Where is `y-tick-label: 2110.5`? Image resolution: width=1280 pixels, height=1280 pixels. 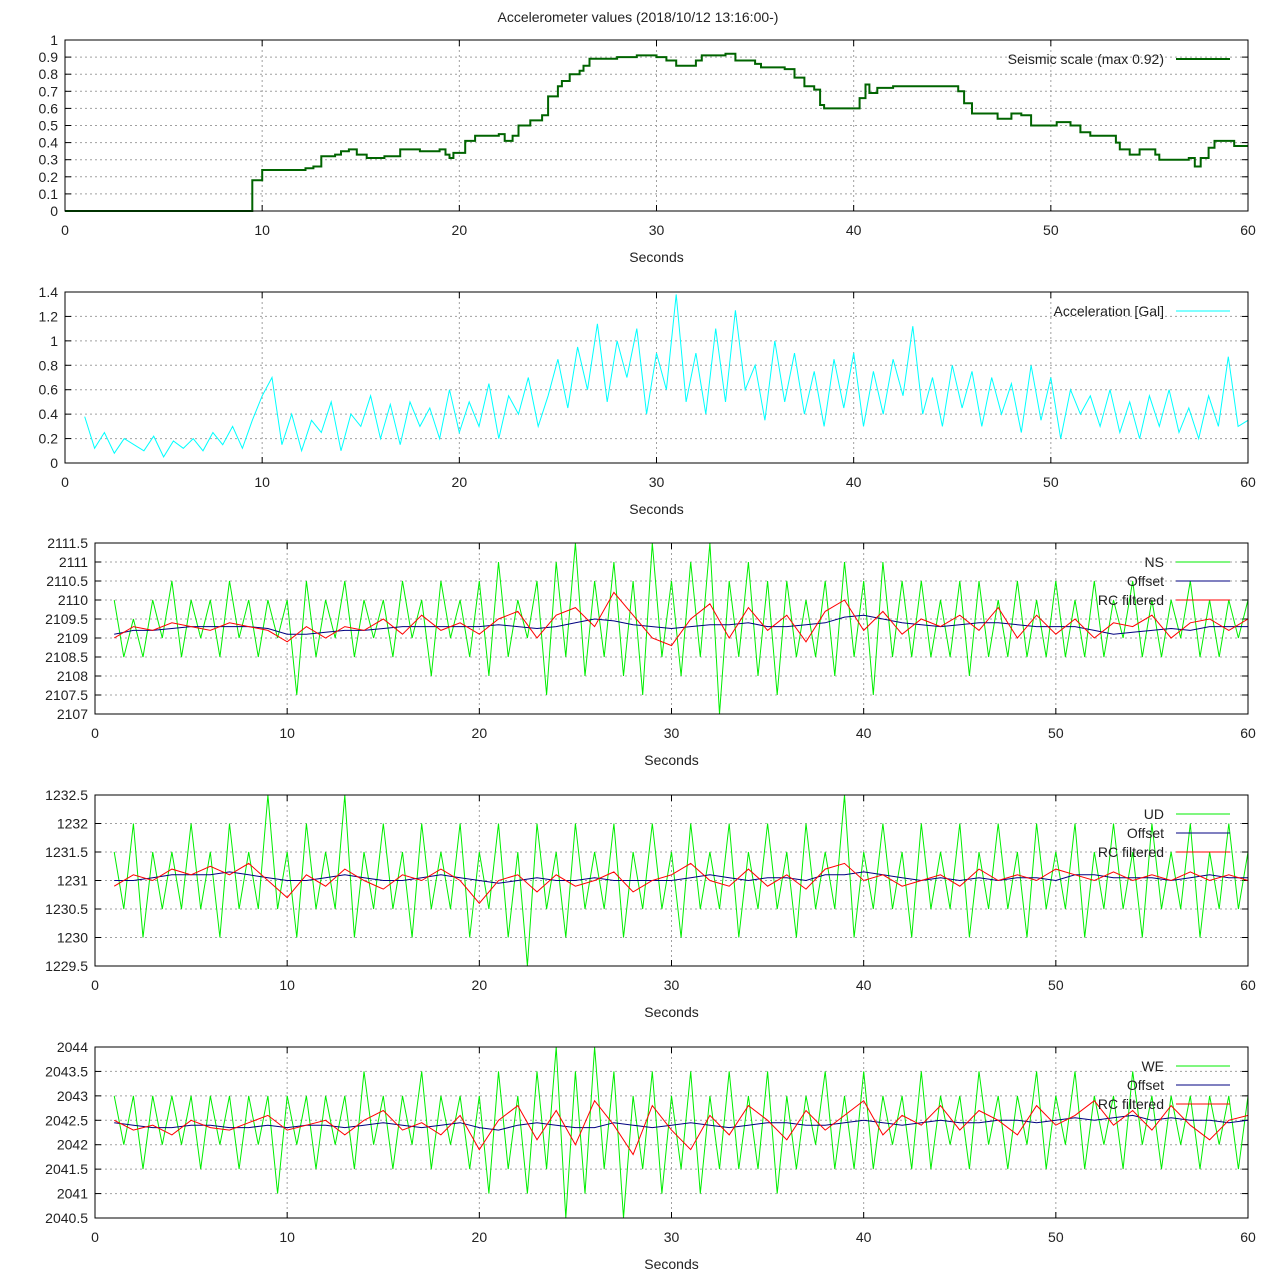 y-tick-label: 2110.5 is located at coordinates (67, 581).